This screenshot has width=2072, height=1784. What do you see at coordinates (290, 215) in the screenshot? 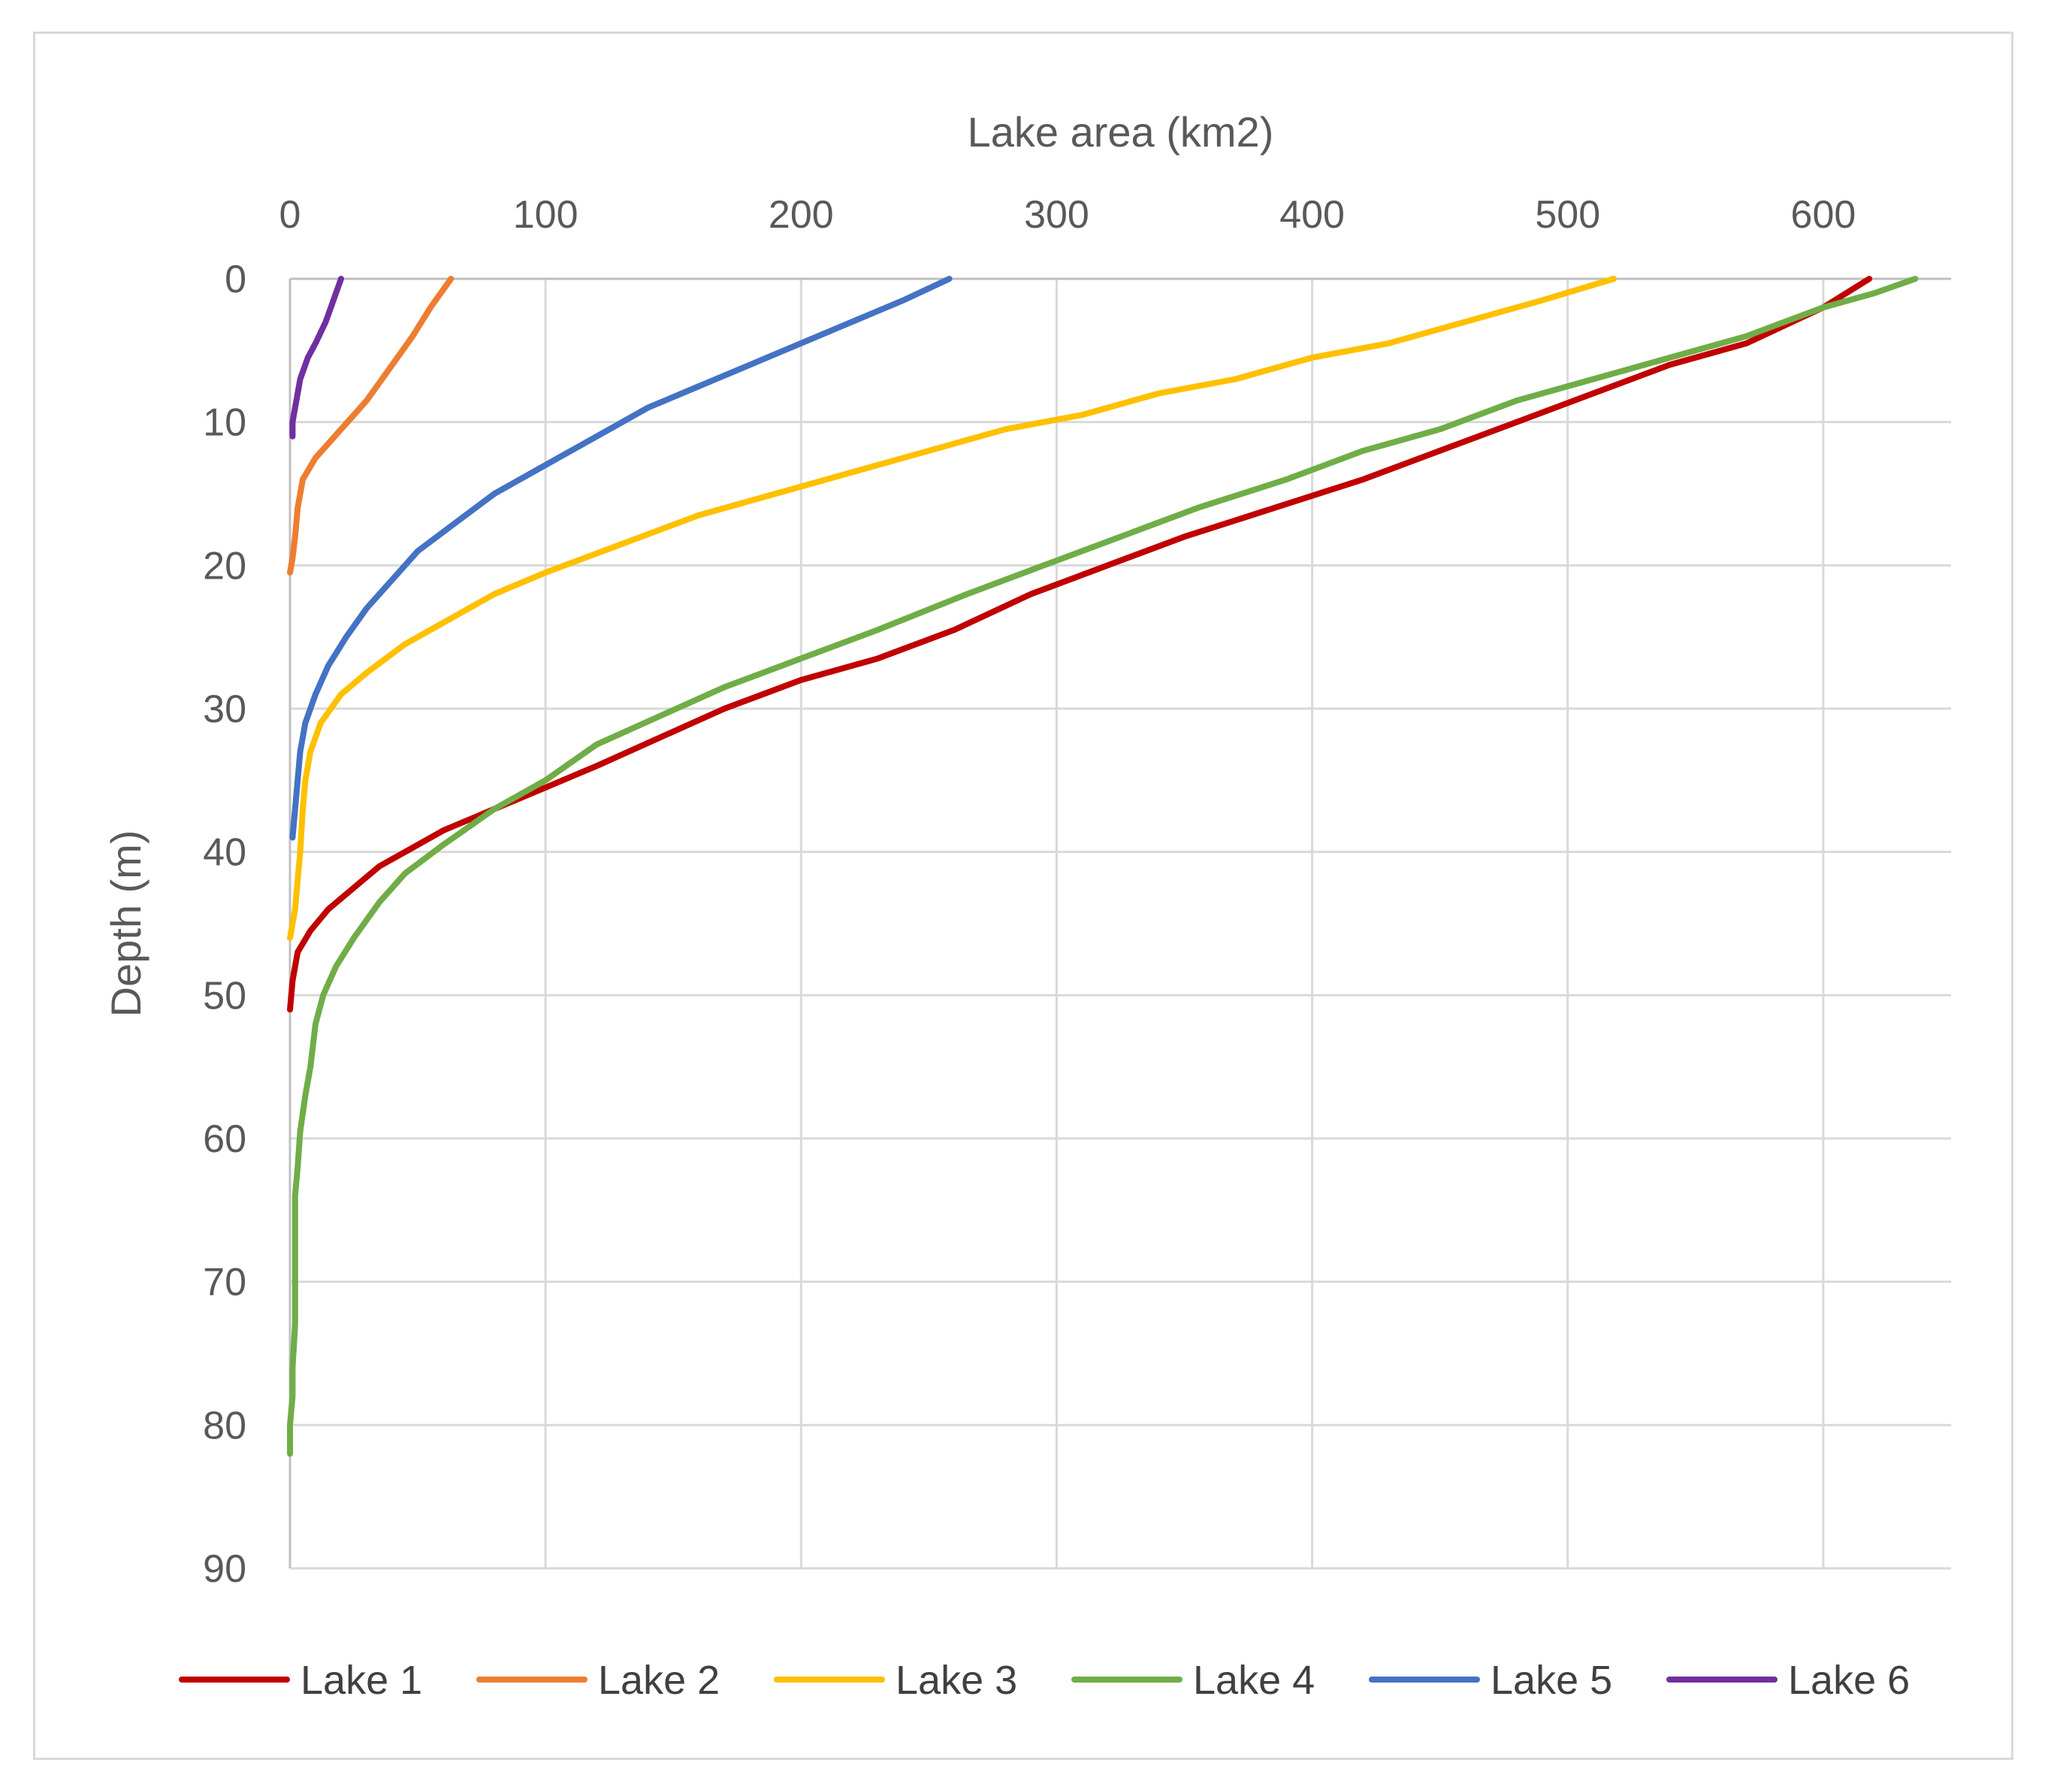
I see `x-tick-label: 0` at bounding box center [290, 215].